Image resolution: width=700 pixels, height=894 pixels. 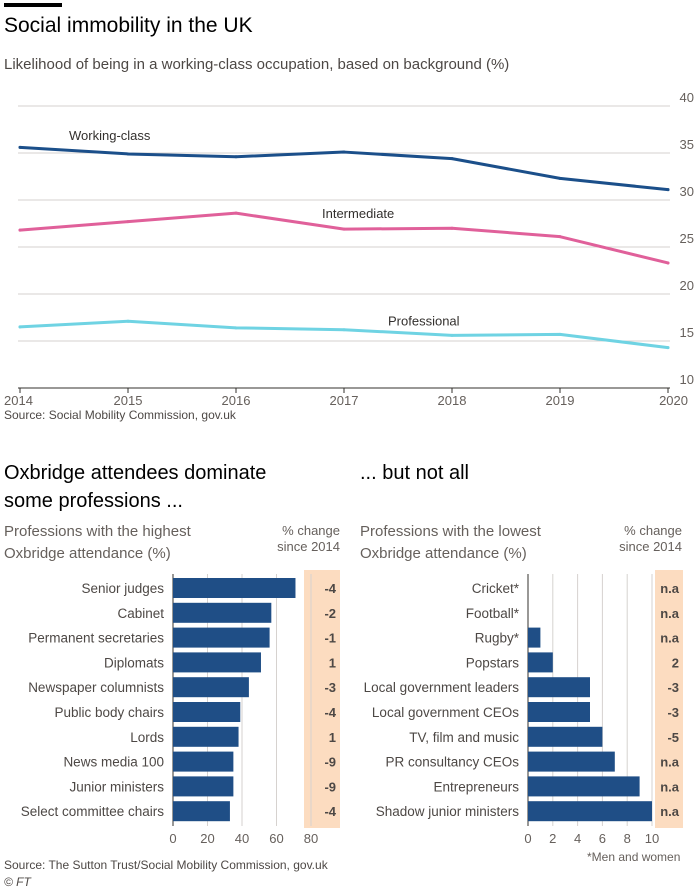 I want to click on change-value: -3, so click(x=673, y=712).